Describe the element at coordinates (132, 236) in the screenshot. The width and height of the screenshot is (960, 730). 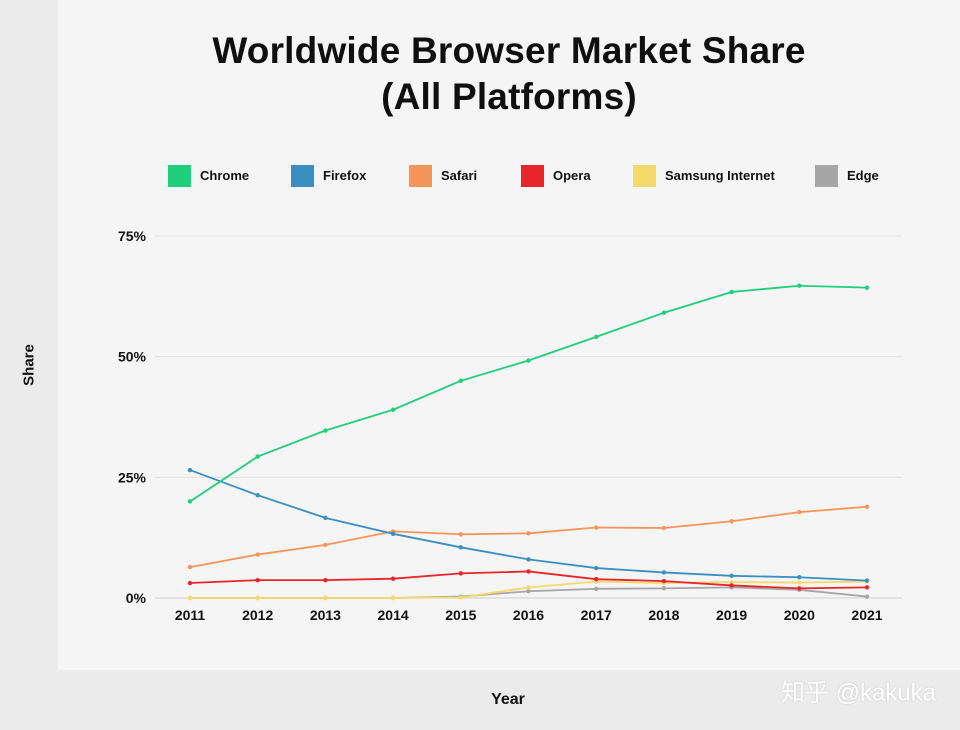
I see `y-tick-label: 75%` at that location.